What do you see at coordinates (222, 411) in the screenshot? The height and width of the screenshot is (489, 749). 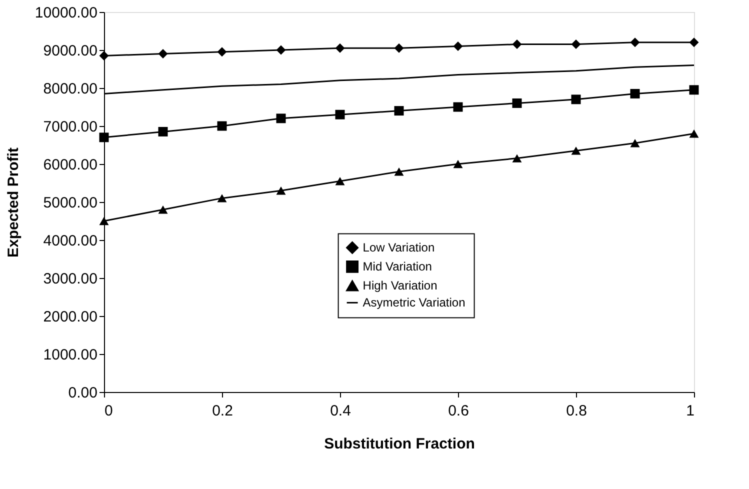 I see `x-tick-label: 0.2` at bounding box center [222, 411].